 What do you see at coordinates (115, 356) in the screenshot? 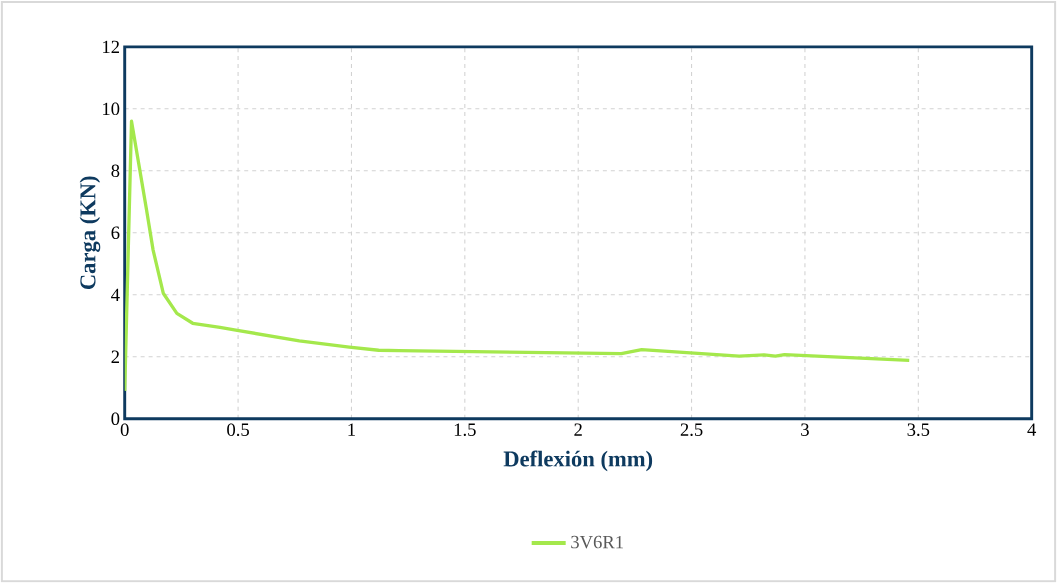
I see `y-tick-label: 2` at bounding box center [115, 356].